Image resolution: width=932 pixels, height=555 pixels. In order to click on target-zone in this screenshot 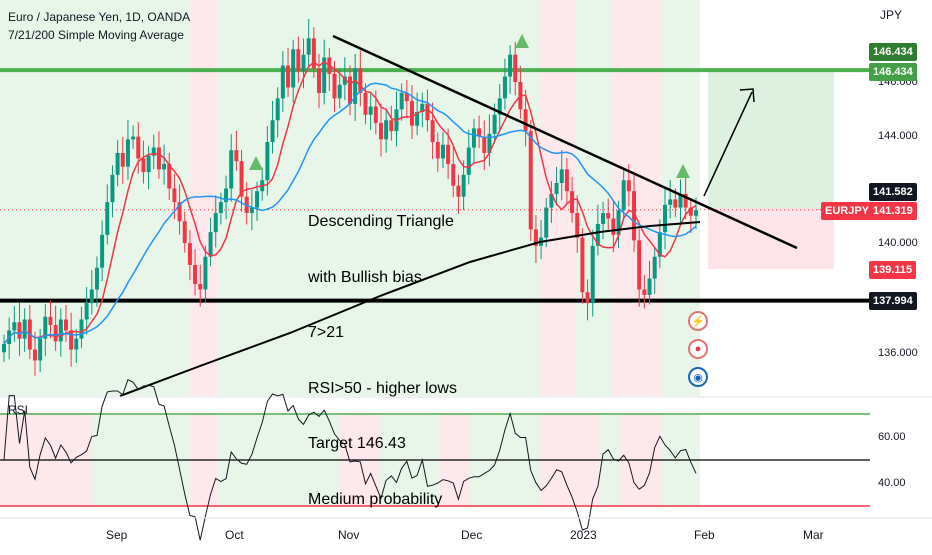, I will do `click(771, 140)`.